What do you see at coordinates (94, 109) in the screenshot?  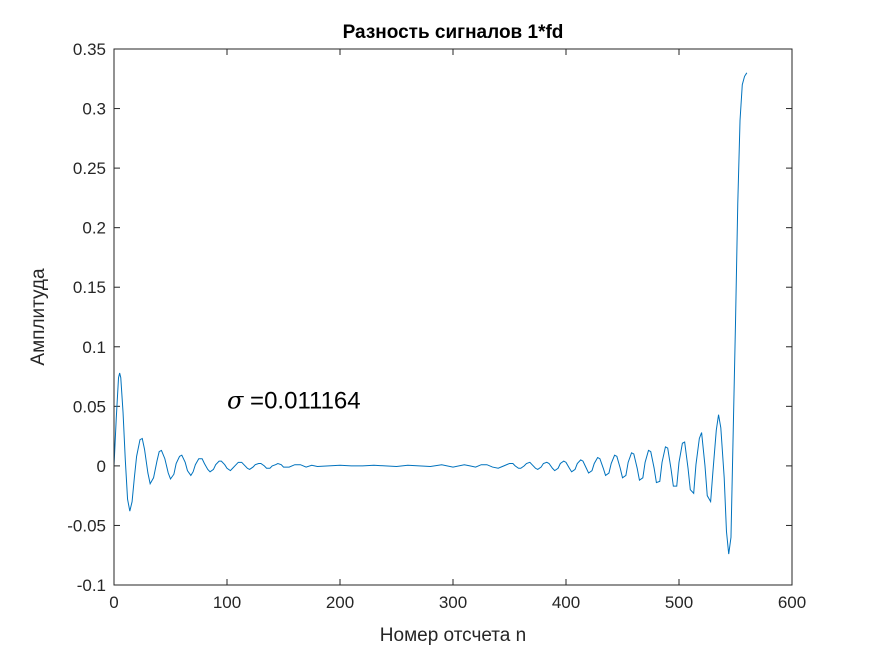 I see `y-tick-label: 0.3` at bounding box center [94, 109].